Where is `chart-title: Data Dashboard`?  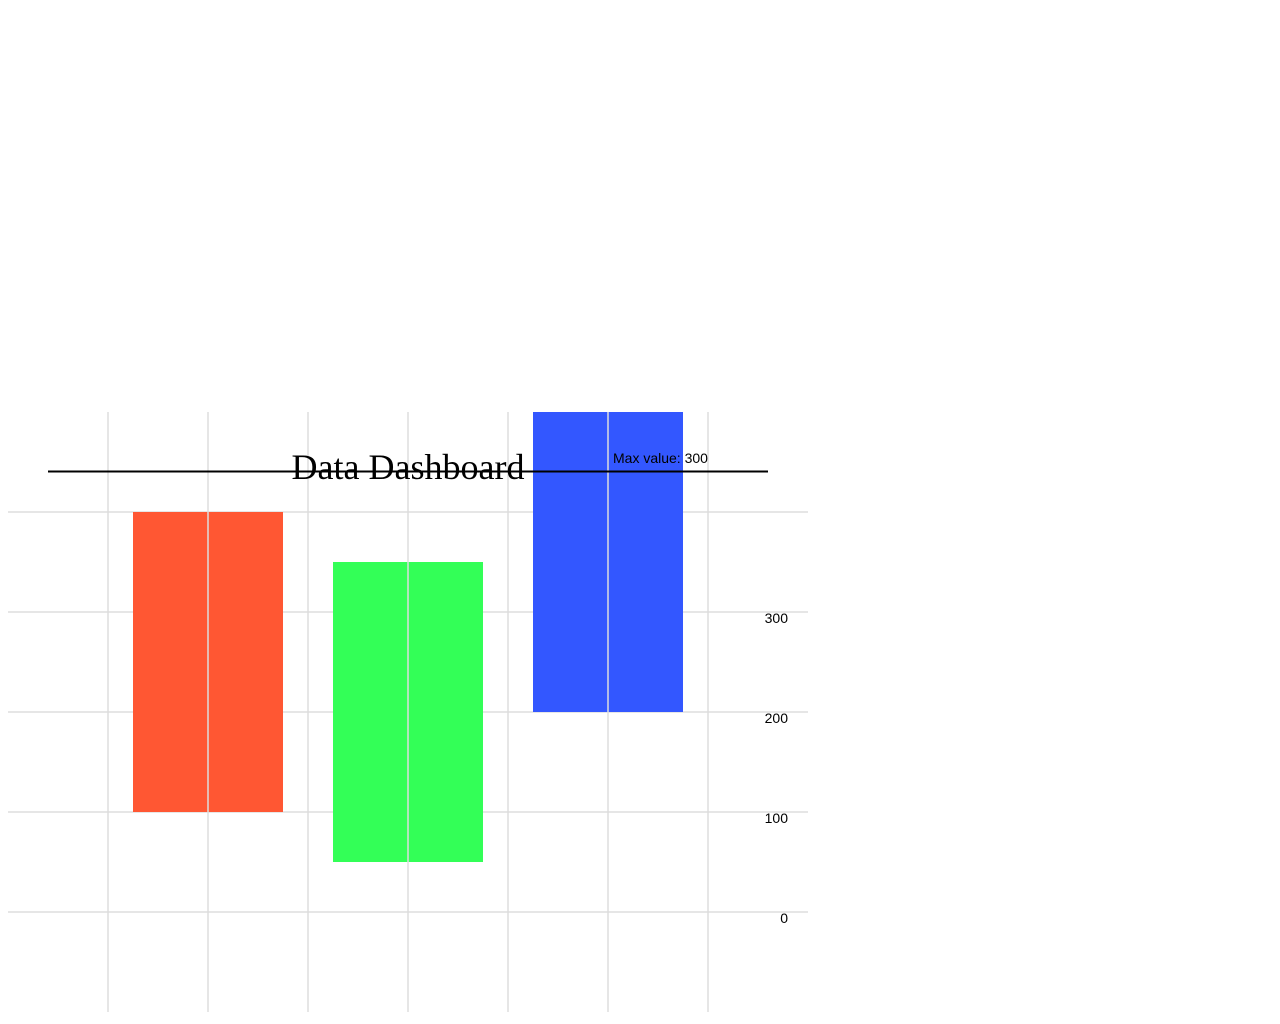 chart-title: Data Dashboard is located at coordinates (408, 467).